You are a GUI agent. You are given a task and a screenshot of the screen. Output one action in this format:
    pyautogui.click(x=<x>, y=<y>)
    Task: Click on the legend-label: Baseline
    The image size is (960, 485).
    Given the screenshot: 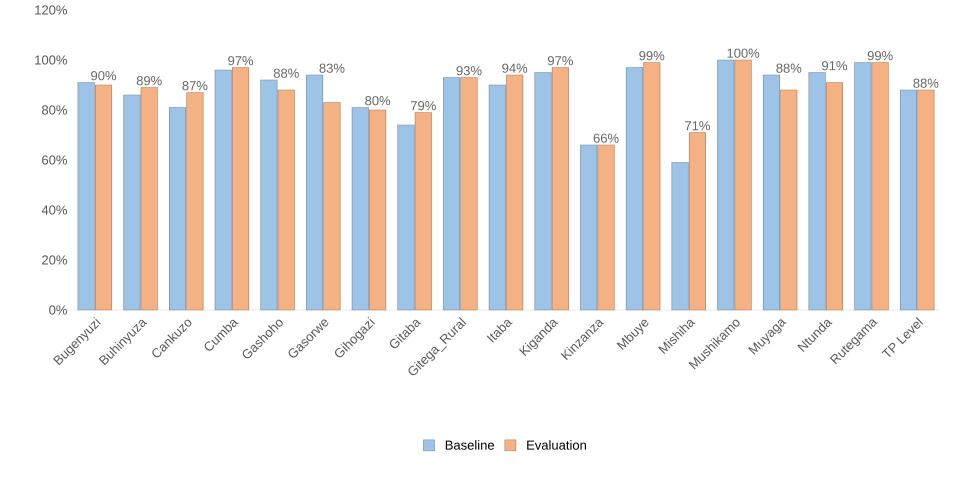 What is the action you would take?
    pyautogui.click(x=470, y=445)
    